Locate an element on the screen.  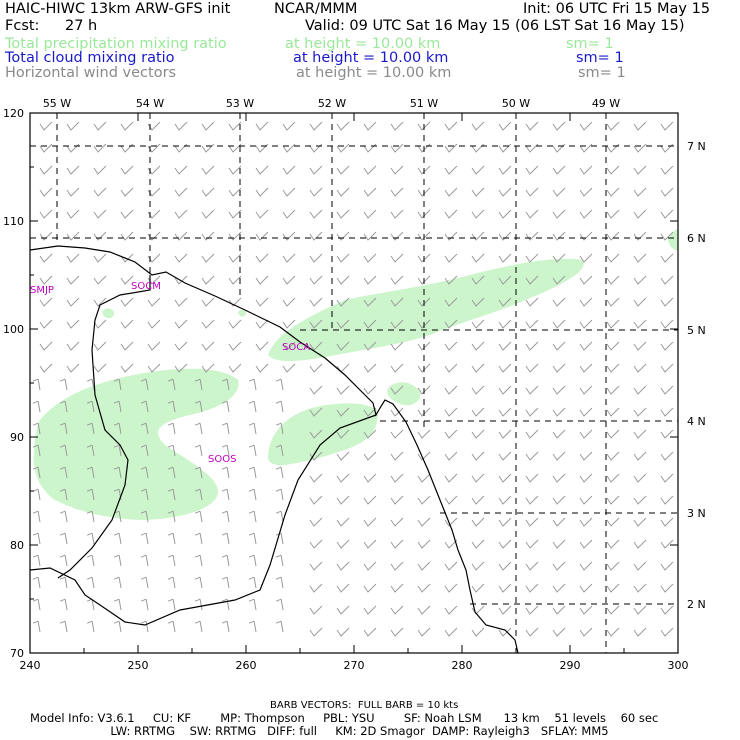
init-time: Init: 06 UTC Fri 15 May 15 is located at coordinates (617, 9).